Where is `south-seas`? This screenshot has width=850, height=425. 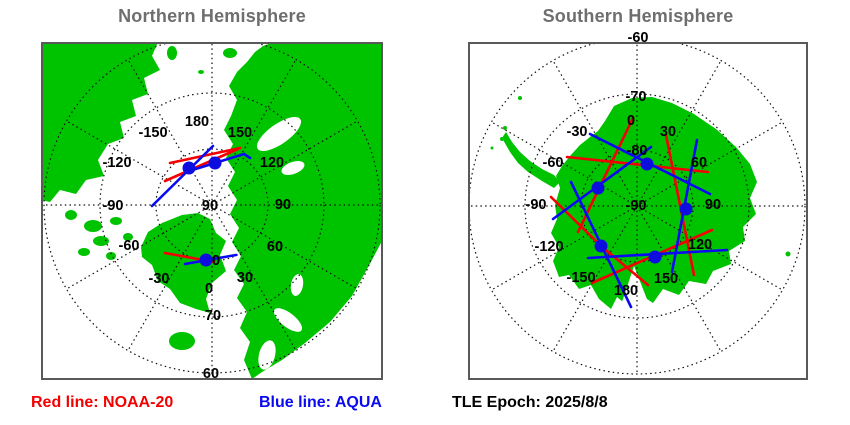
south-seas is located at coordinates (635, 293).